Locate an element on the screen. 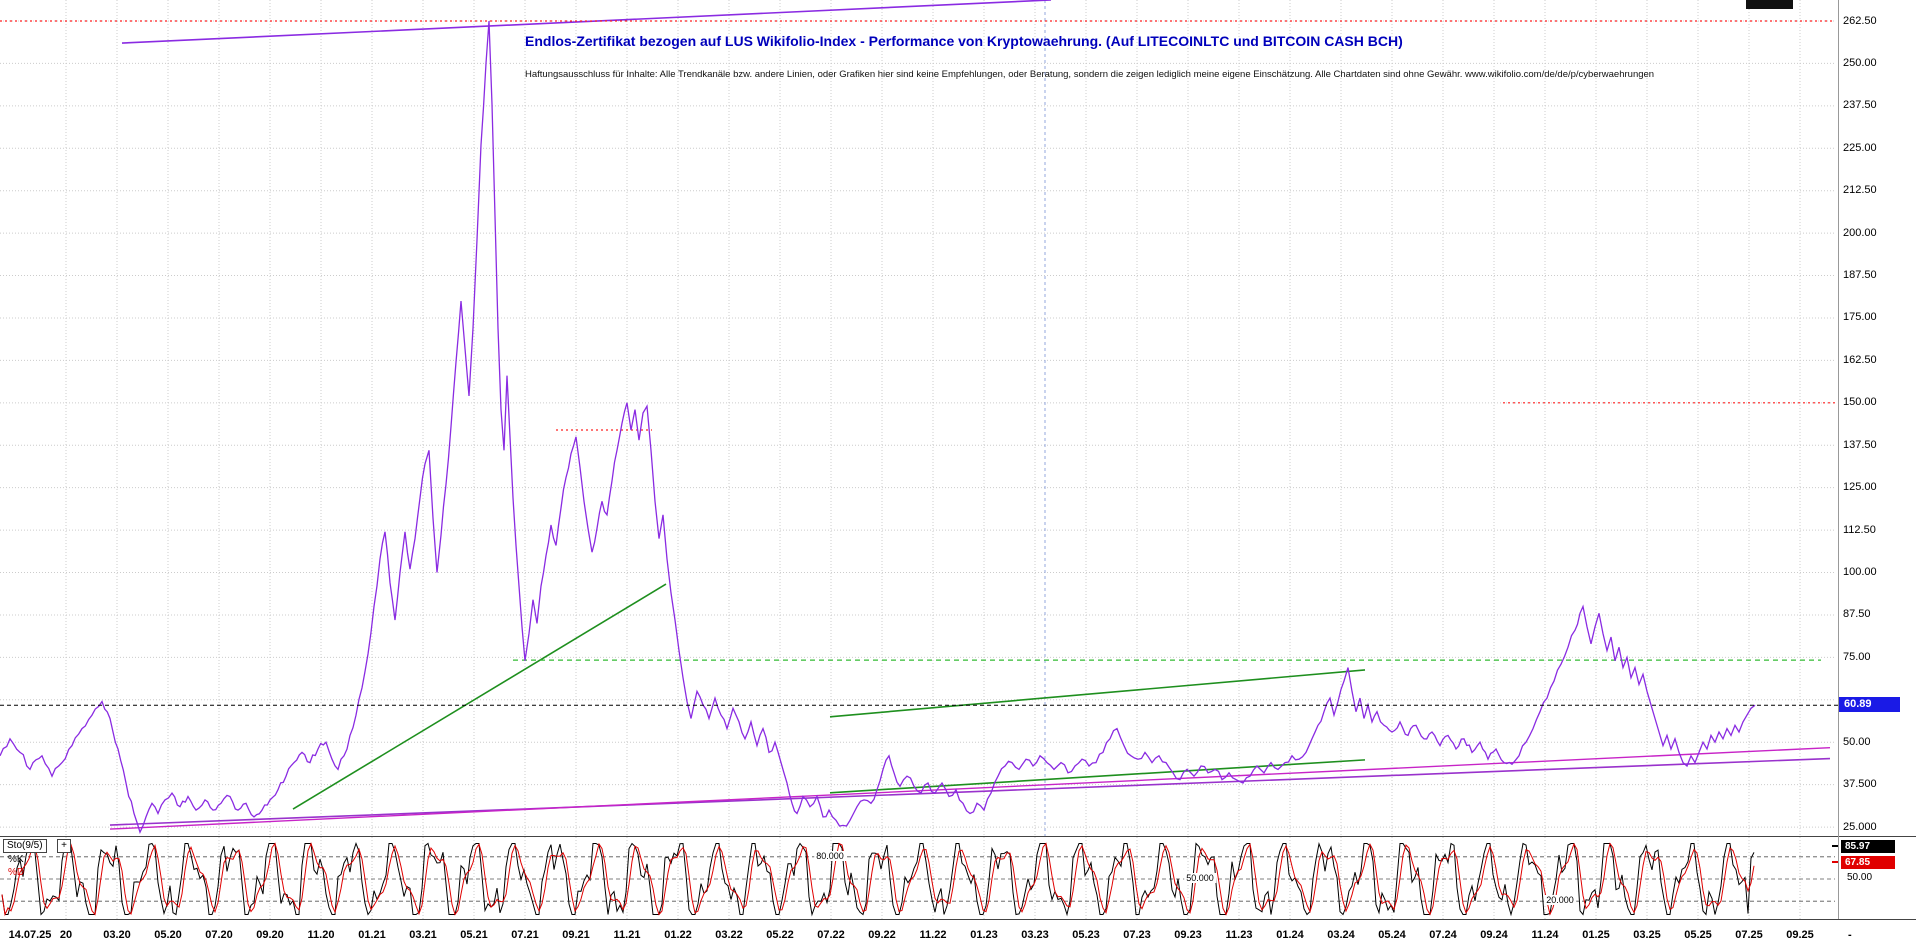 This screenshot has height=948, width=1916. time-axis-overflow-label: - is located at coordinates (1850, 935).